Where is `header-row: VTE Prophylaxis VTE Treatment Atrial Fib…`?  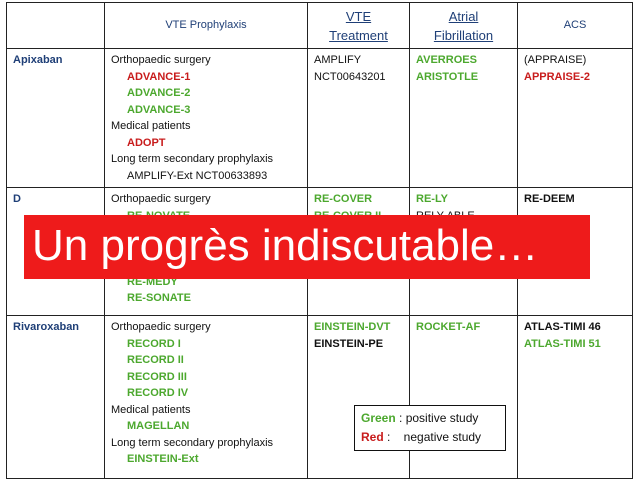 header-row: VTE Prophylaxis VTE Treatment Atrial Fib… is located at coordinates (319, 25).